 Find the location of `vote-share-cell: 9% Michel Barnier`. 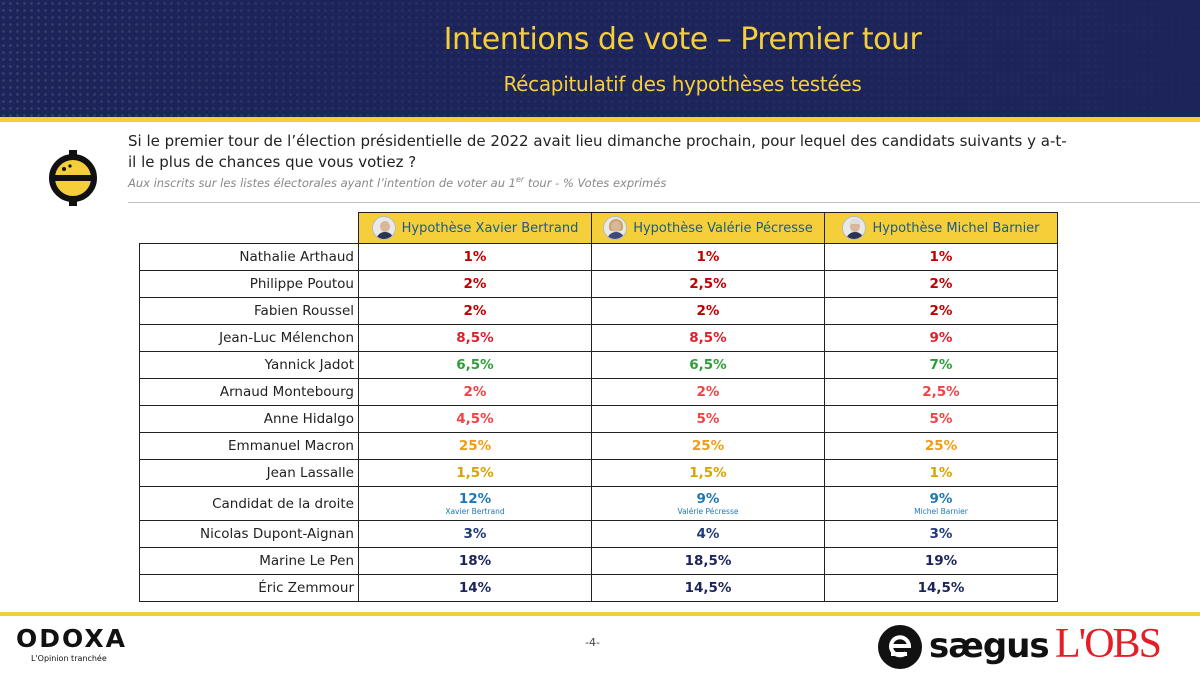

vote-share-cell: 9% Michel Barnier is located at coordinates (941, 503).